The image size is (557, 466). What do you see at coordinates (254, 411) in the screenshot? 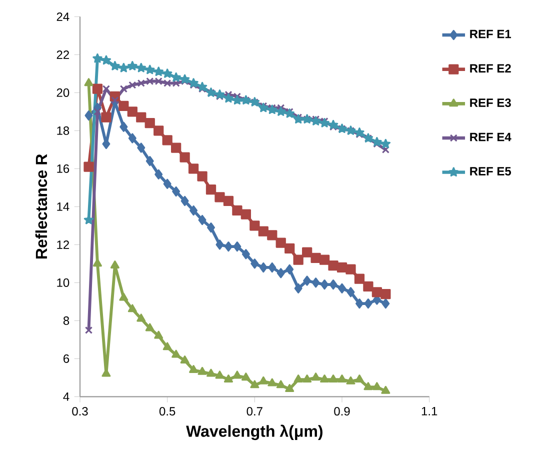
I see `x-tick-label: 0.7` at bounding box center [254, 411].